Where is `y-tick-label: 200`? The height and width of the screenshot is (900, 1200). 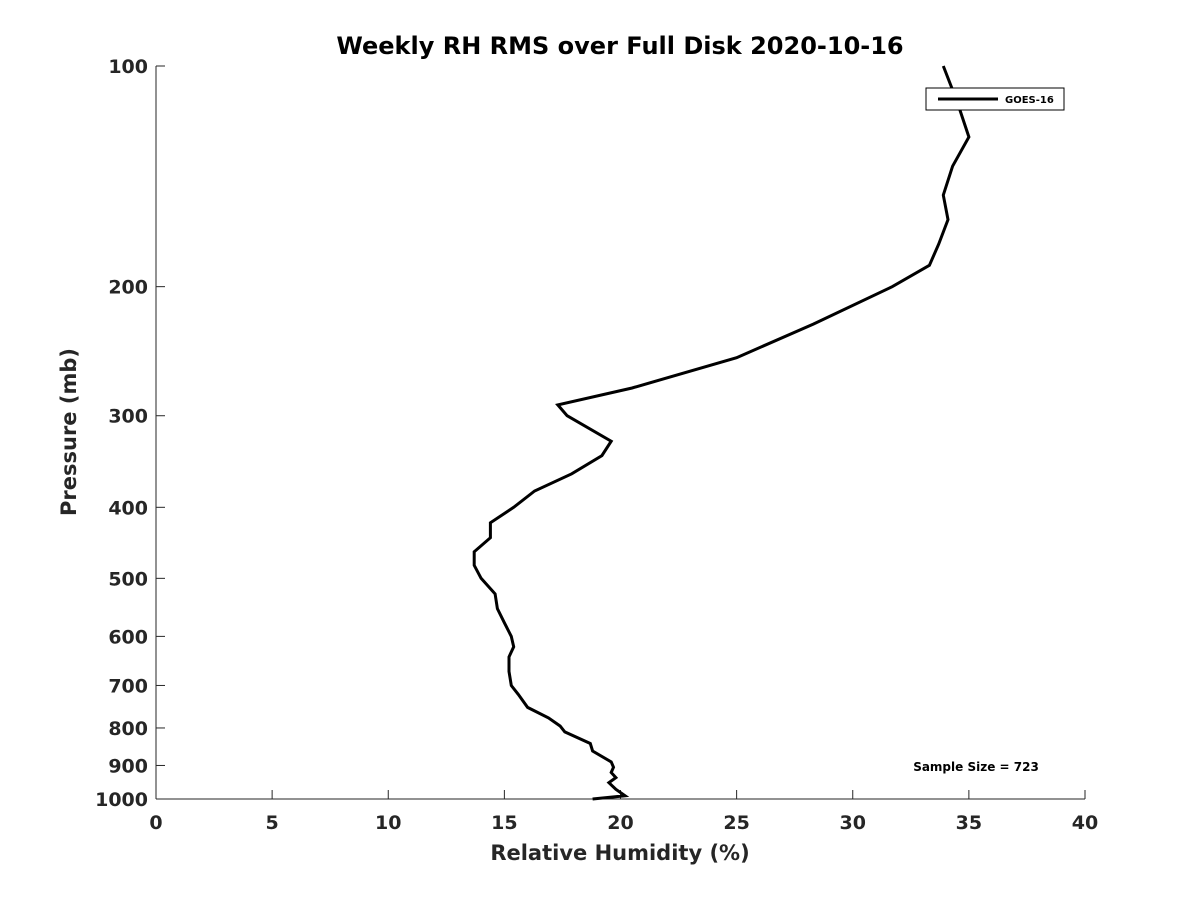 y-tick-label: 200 is located at coordinates (128, 288).